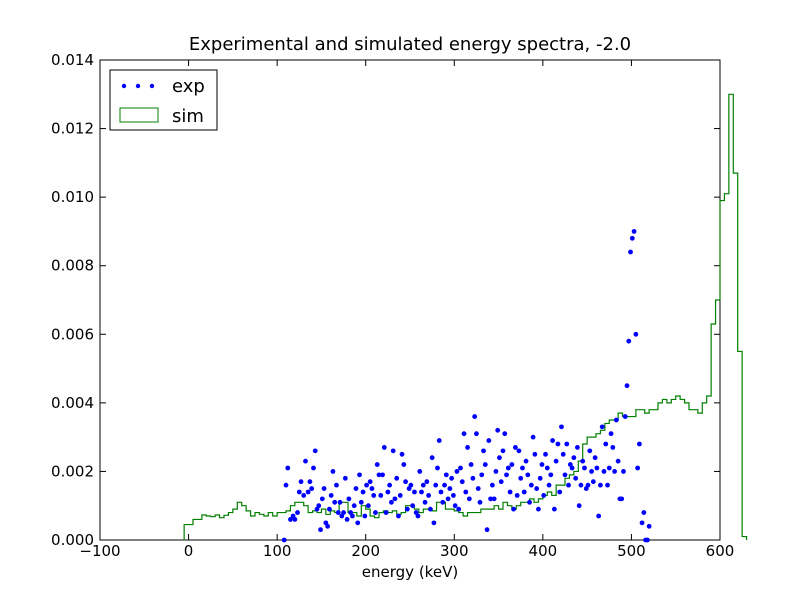 The height and width of the screenshot is (600, 800). Describe the element at coordinates (188, 116) in the screenshot. I see `legend-sim-label: sim` at that location.